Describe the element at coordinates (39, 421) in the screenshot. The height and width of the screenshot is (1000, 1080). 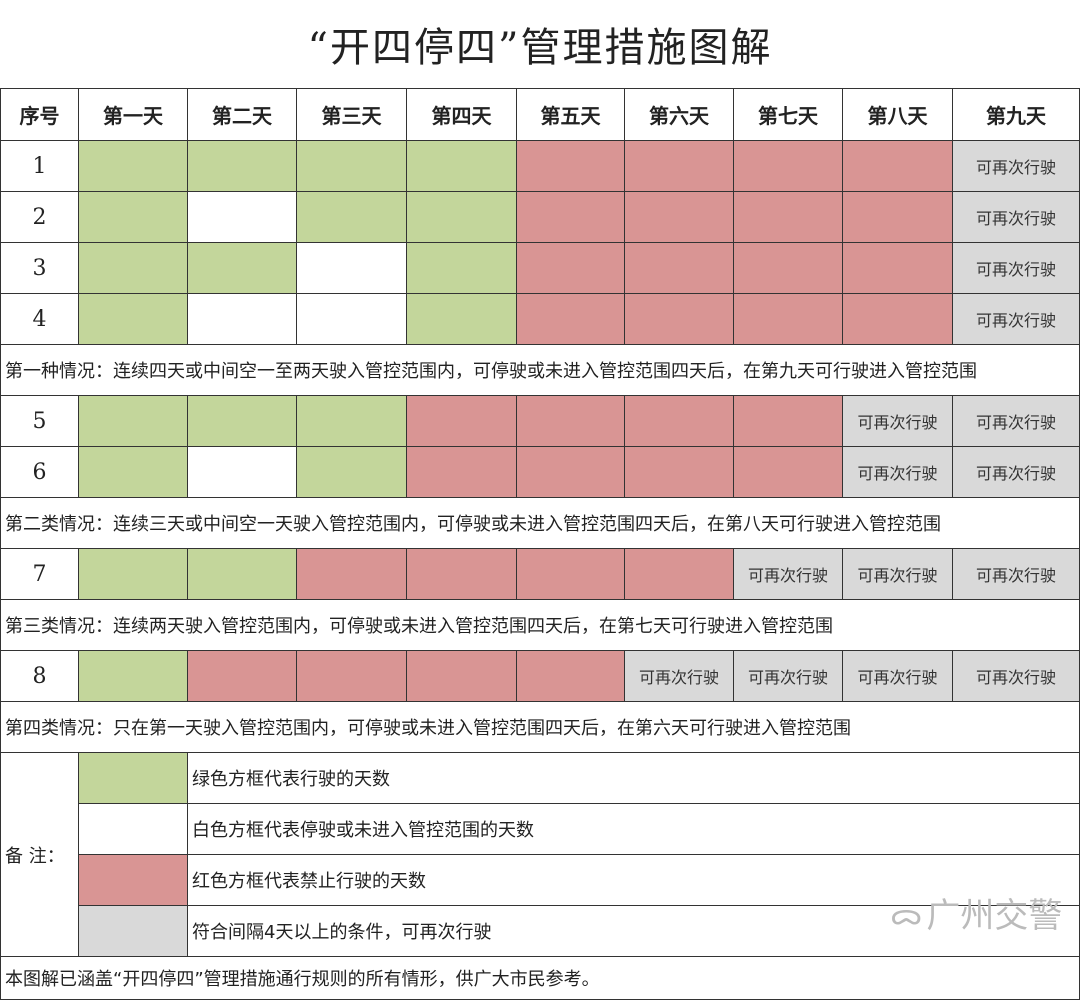
I see `row-number: 5` at that location.